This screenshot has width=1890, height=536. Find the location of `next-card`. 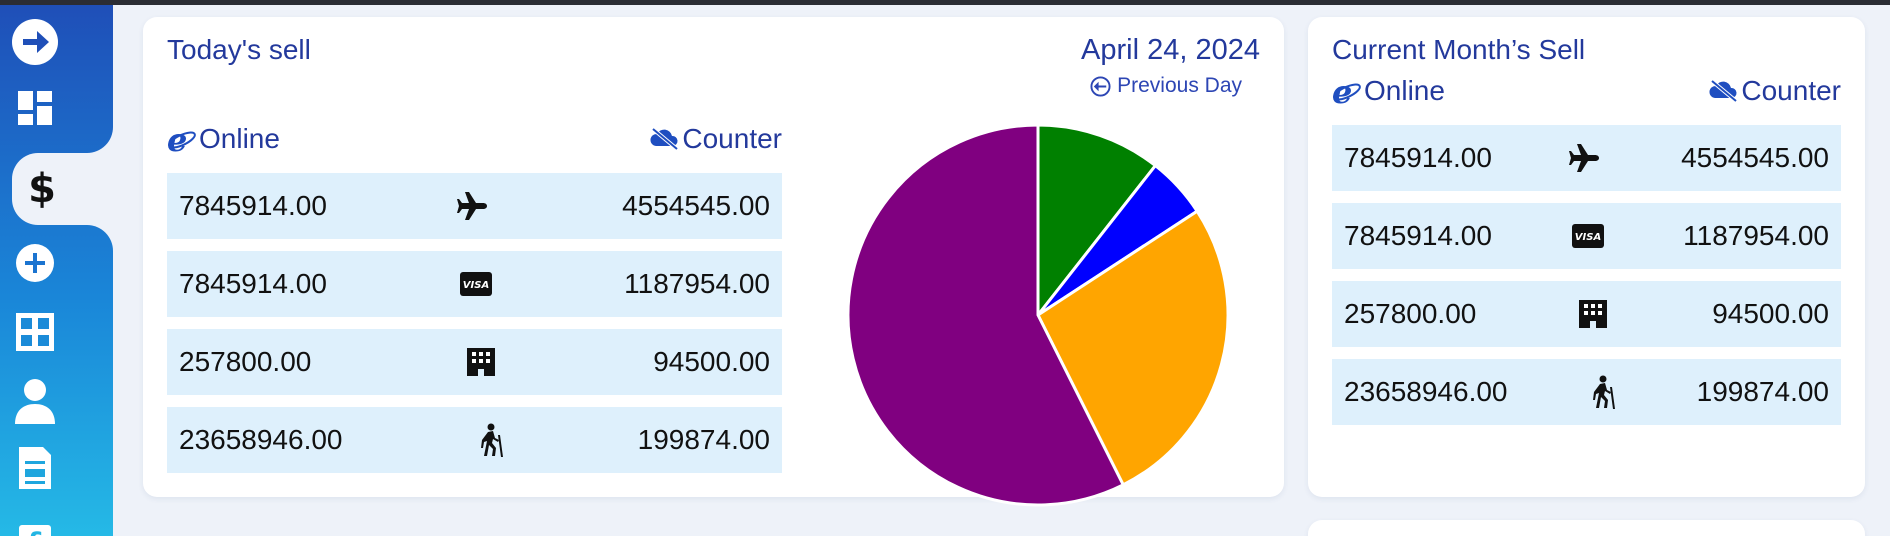

next-card is located at coordinates (1586, 528).